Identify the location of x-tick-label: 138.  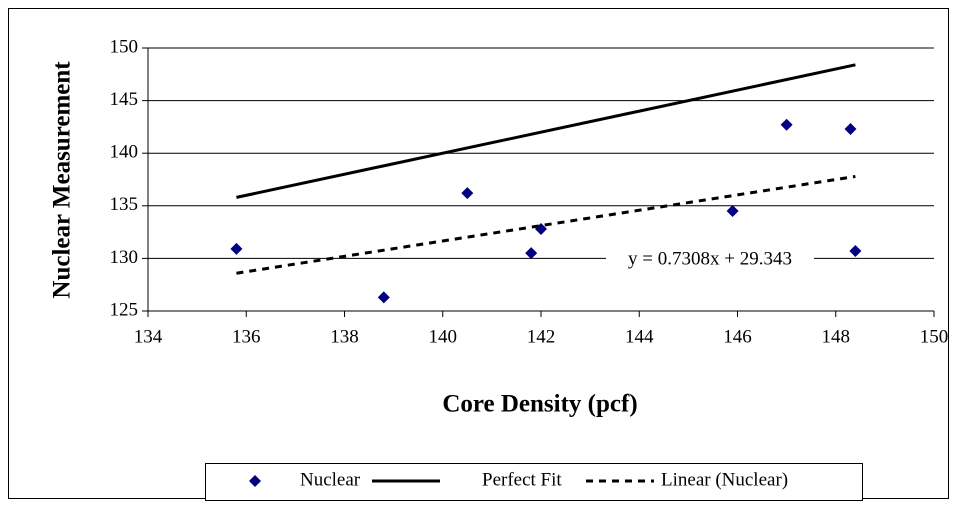
(344, 336).